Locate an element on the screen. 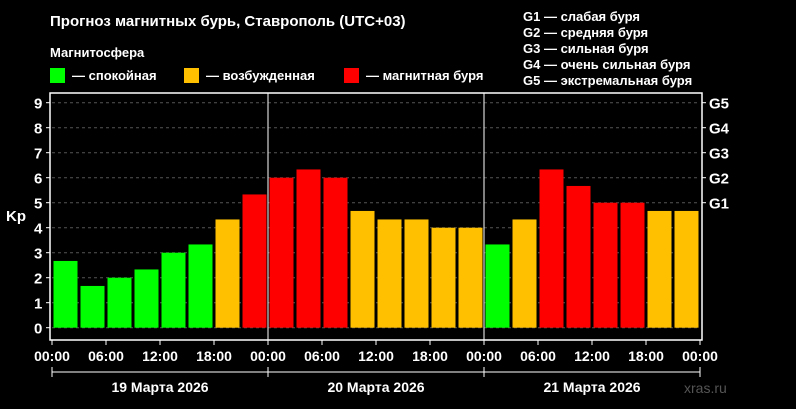 Image resolution: width=796 pixels, height=409 pixels. y-tick-label: 6 is located at coordinates (38, 179).